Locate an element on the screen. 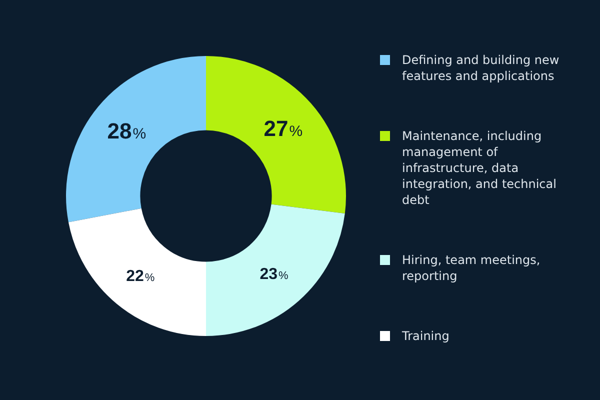 The height and width of the screenshot is (400, 600). data-label: 22% is located at coordinates (140, 277).